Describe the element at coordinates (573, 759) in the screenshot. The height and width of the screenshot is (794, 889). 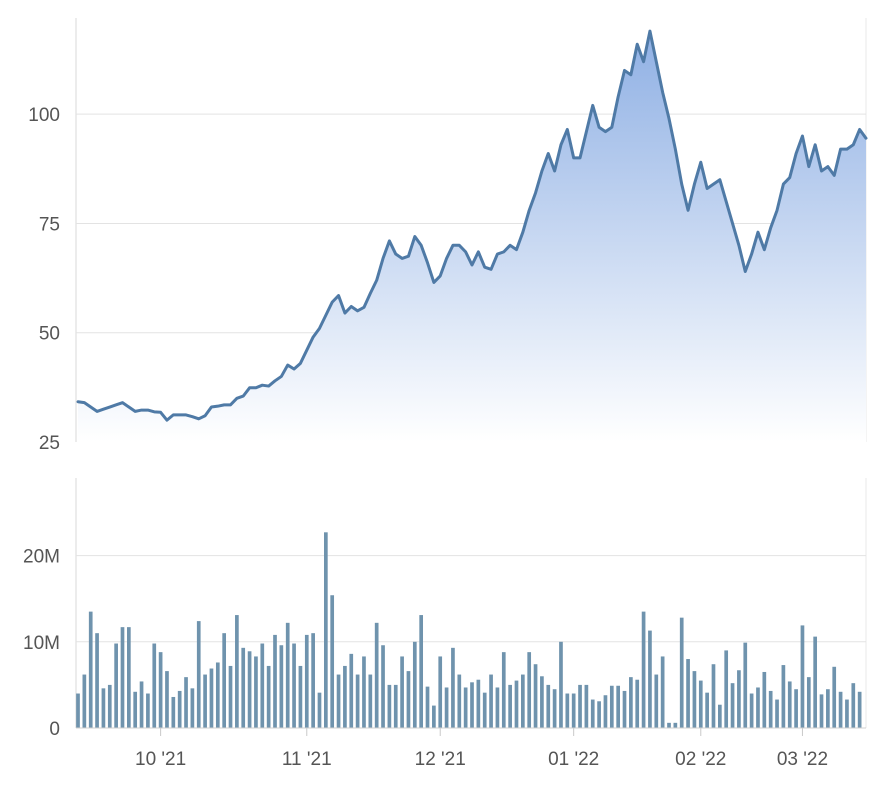
I see `x-axis-tick-label: 01 '22` at that location.